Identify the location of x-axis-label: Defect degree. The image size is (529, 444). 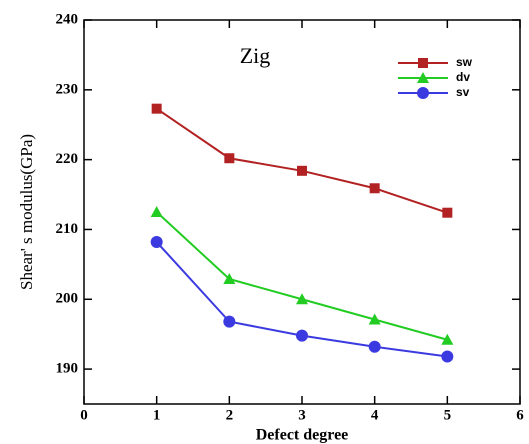
(302, 435).